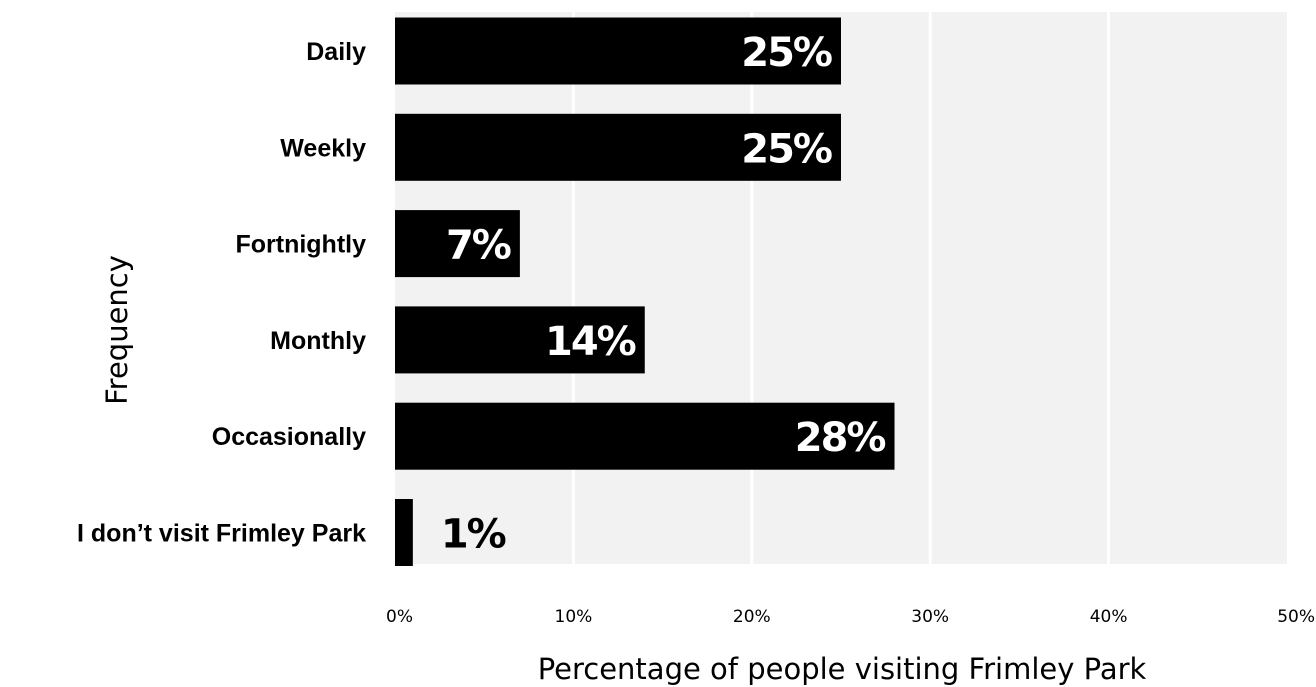  Describe the element at coordinates (850, 617) in the screenshot. I see `x-tick-labels: 0% 10% 20% 30% 40% 50%` at that location.